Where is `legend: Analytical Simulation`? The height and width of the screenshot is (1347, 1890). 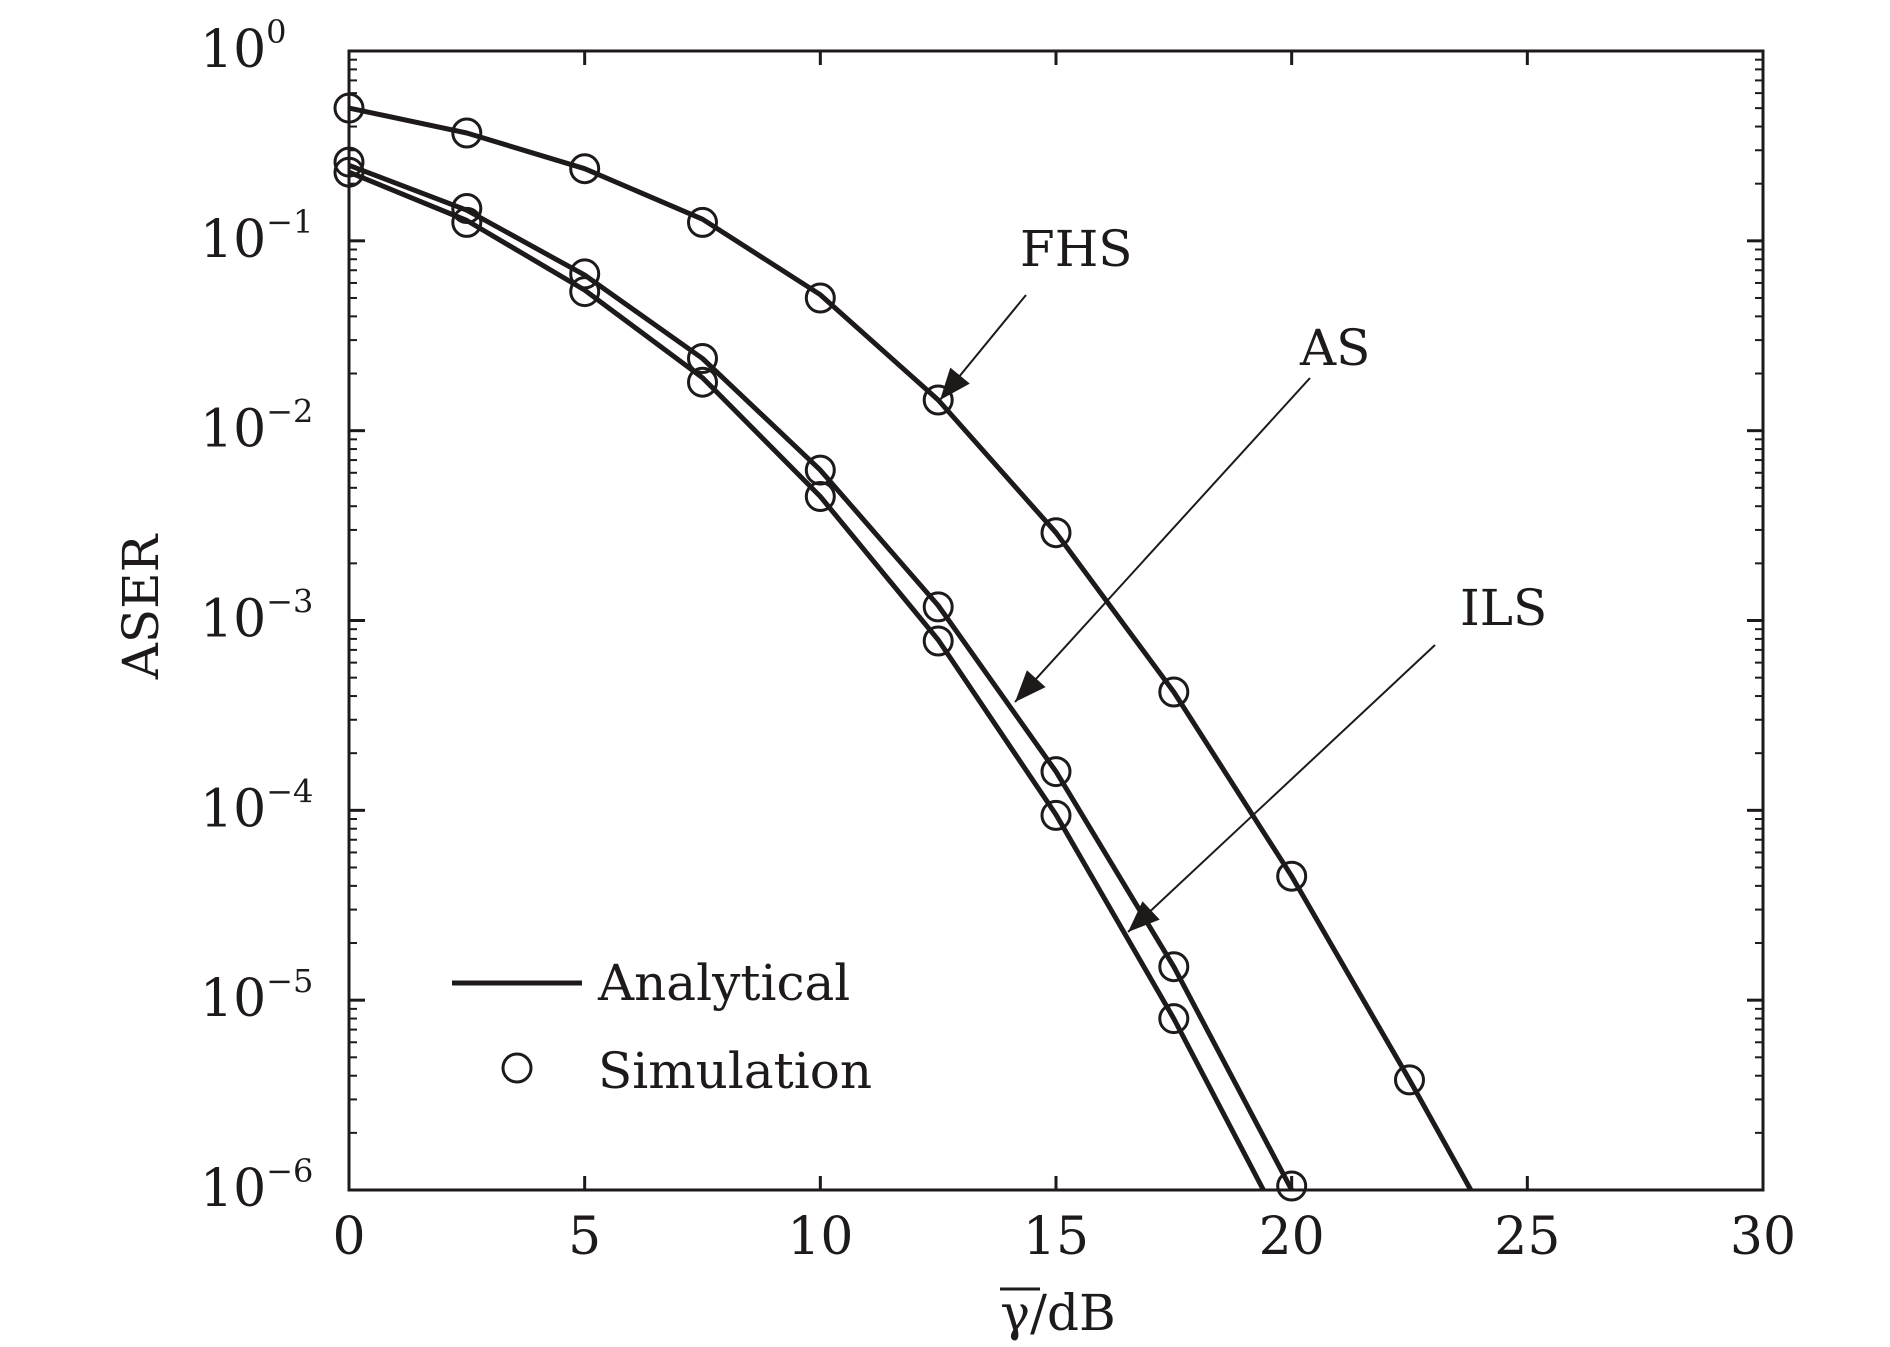 legend: Analytical Simulation is located at coordinates (662, 1027).